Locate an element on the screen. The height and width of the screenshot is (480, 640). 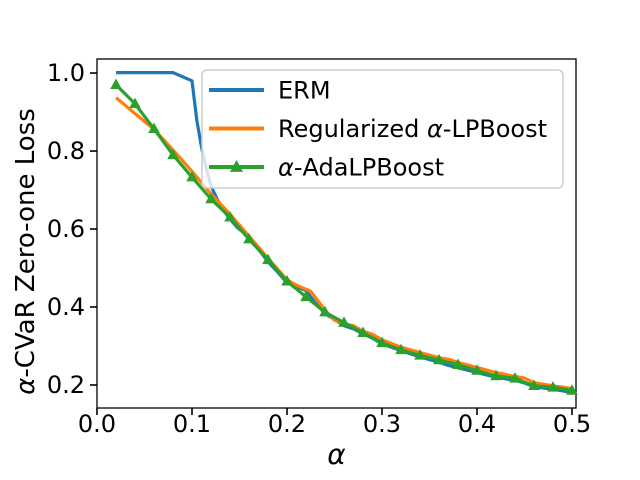
legend: ERM Regularized α-LPBoost α-AdaLPBoost is located at coordinates (382, 129).